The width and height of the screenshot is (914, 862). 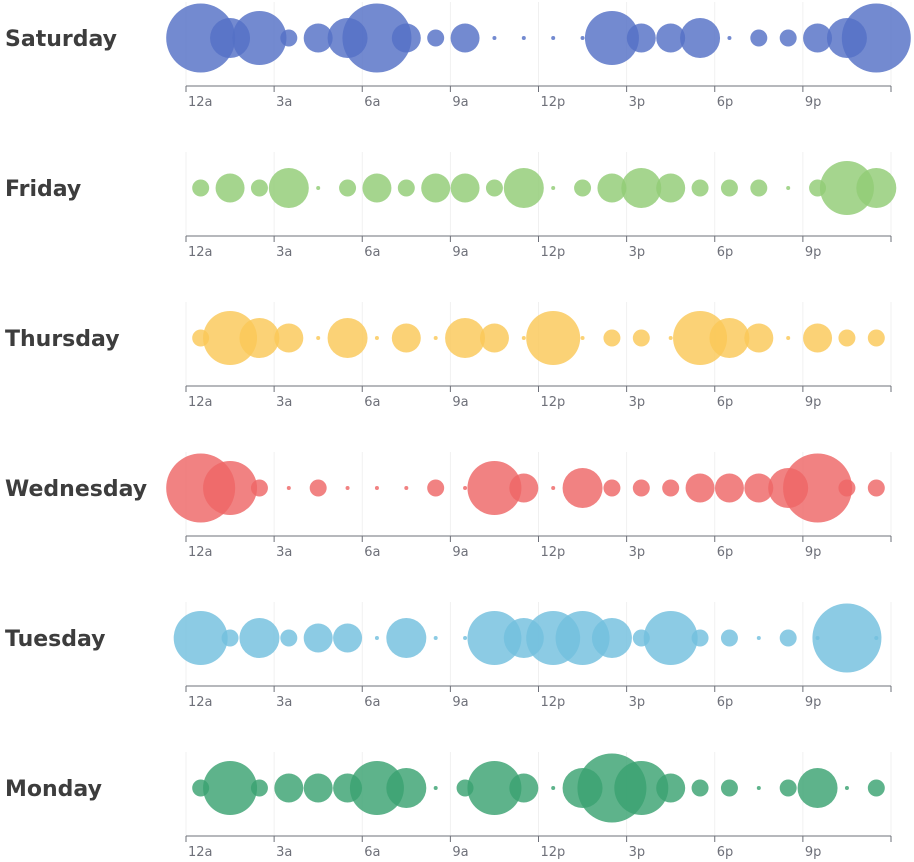 I want to click on bubble-wednesday-11a, so click(x=524, y=488).